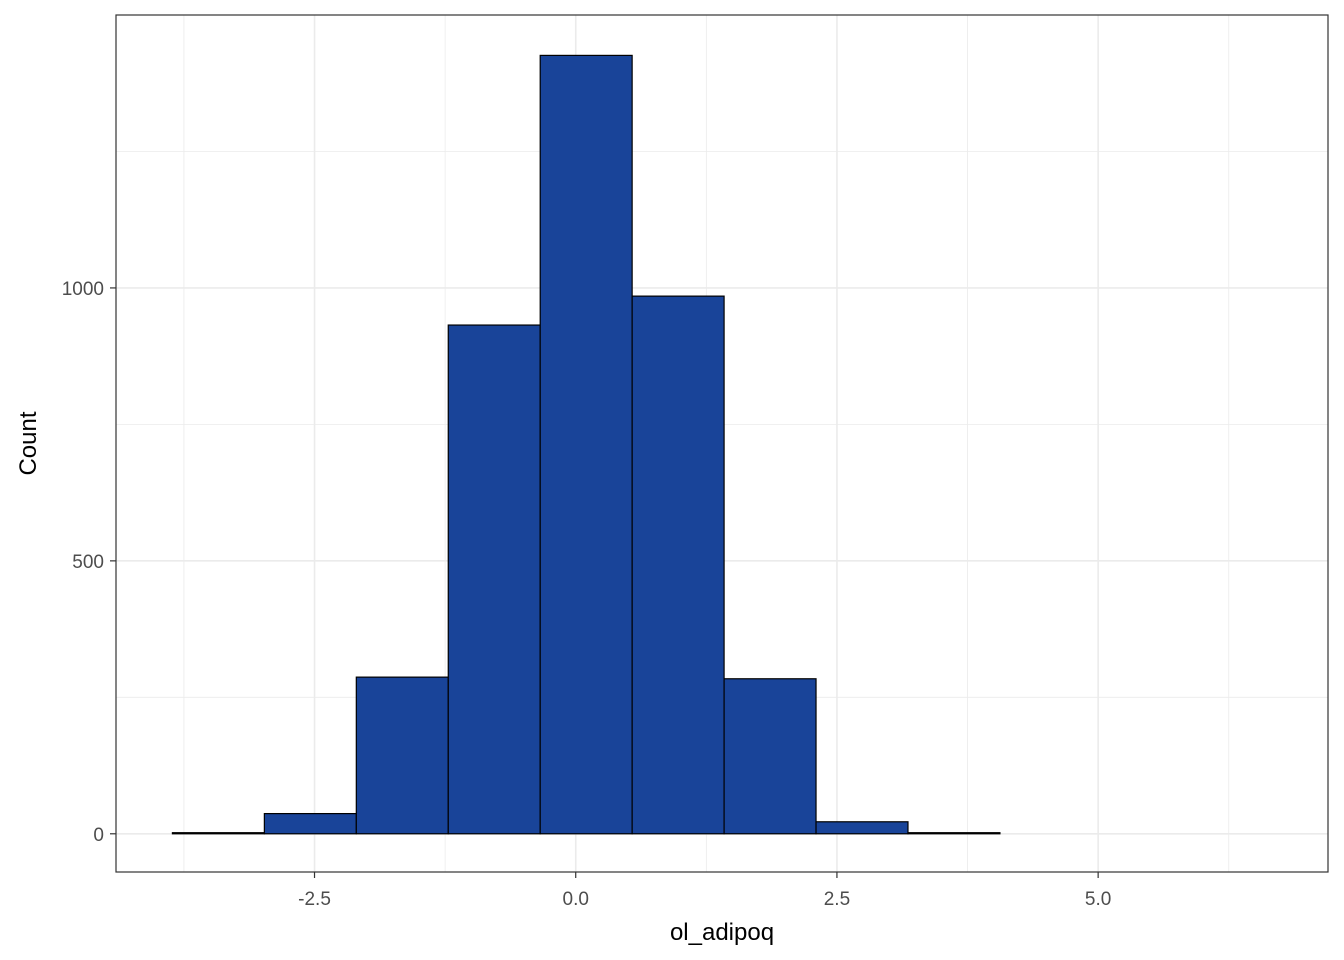 Image resolution: width=1344 pixels, height=960 pixels. I want to click on x-tick-label: -2.5, so click(314, 899).